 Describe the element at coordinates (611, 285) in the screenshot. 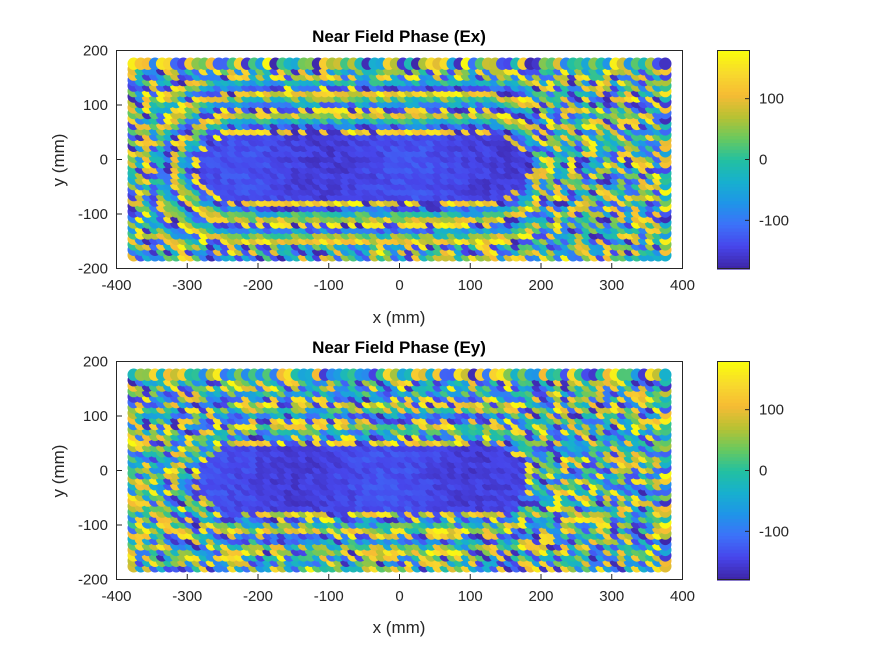

I see `x-tick-label: 300` at that location.